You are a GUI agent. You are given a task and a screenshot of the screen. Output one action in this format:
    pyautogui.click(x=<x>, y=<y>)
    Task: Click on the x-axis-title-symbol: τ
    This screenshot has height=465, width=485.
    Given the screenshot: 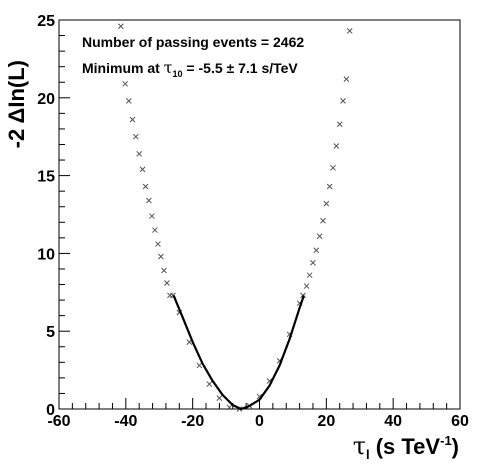 What is the action you would take?
    pyautogui.click(x=359, y=446)
    